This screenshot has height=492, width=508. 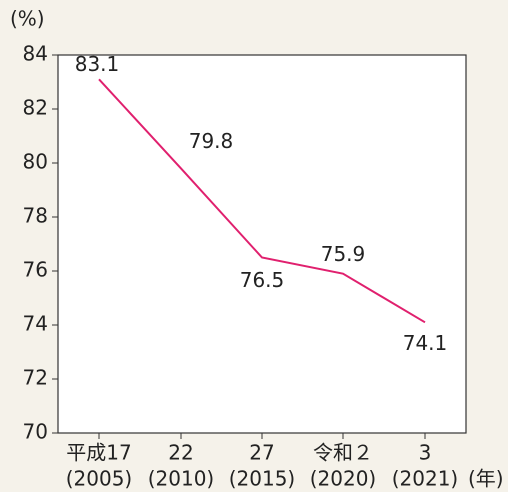 What do you see at coordinates (211, 141) in the screenshot?
I see `data-label: 79.8` at bounding box center [211, 141].